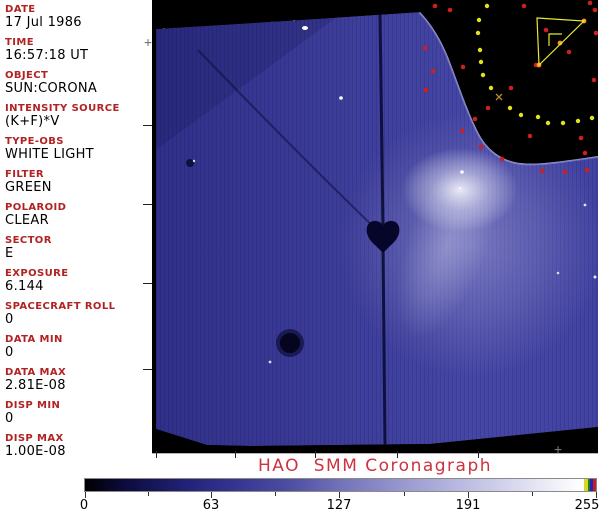 The image size is (600, 512). Describe the element at coordinates (43, 22) in the screenshot. I see `metadata-value: 17 Jul 1986` at that location.